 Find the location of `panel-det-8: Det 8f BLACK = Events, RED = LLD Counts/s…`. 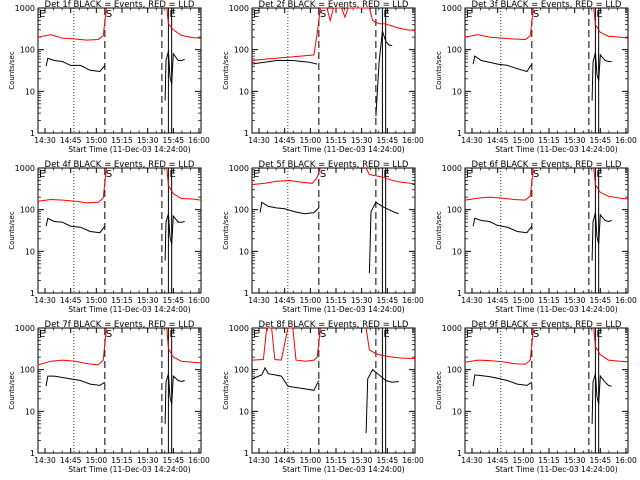

panel-det-8: Det 8f BLACK = Events, RED = LLD Counts/s… is located at coordinates (323, 397).